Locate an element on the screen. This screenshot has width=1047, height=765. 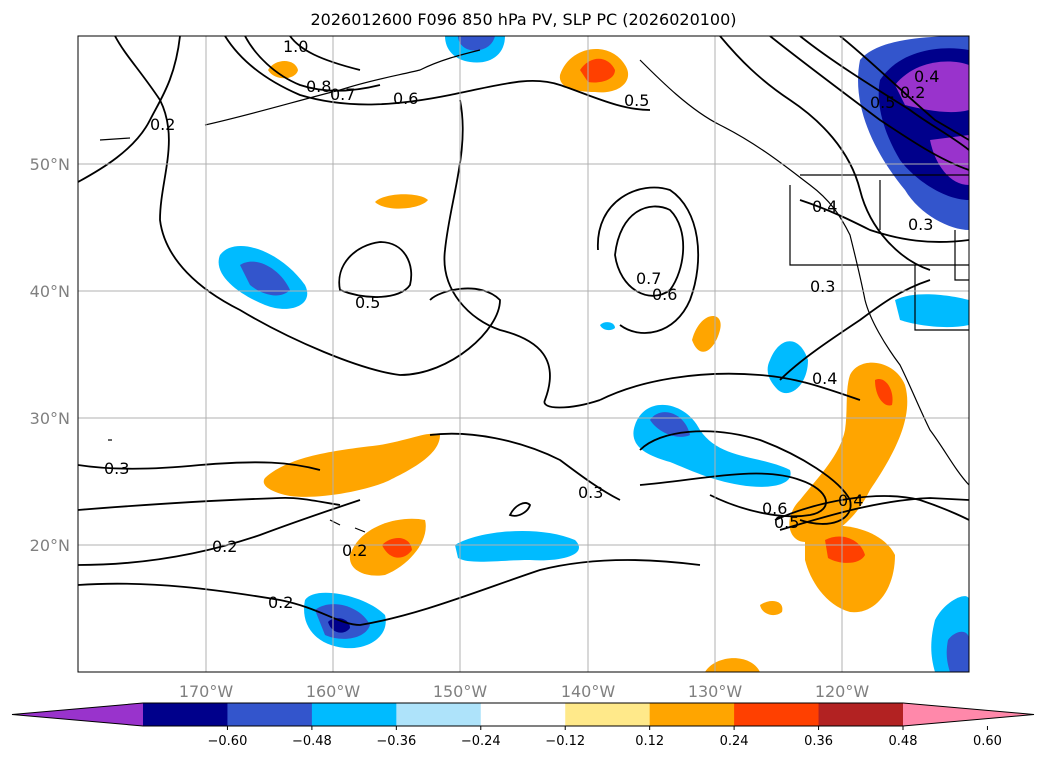
lon-label: 120°W is located at coordinates (842, 691).